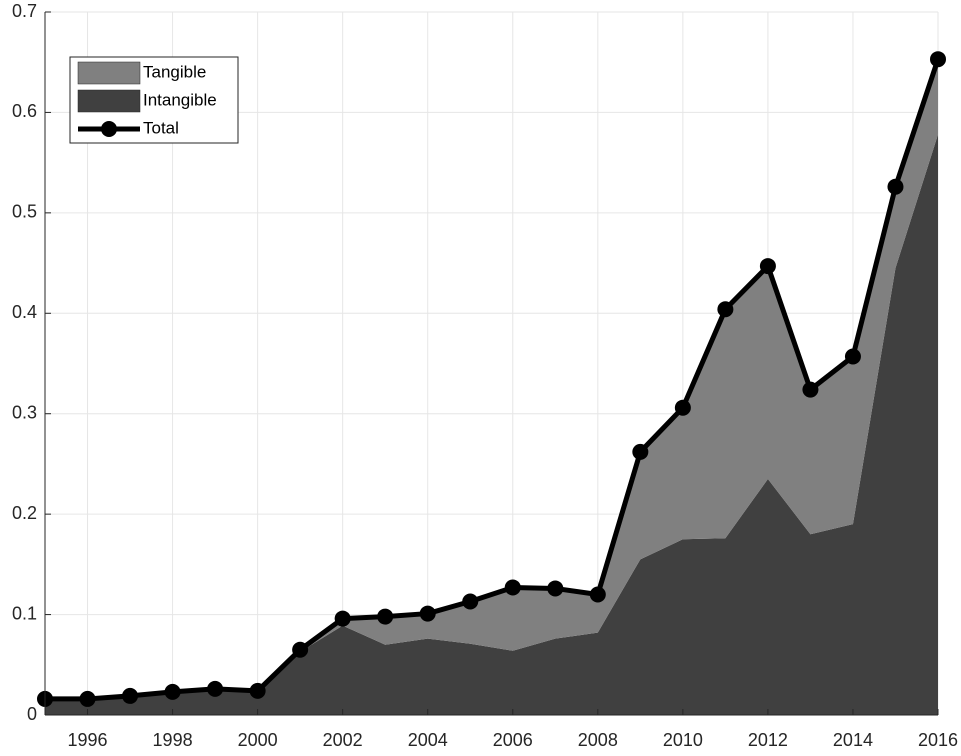 The image size is (961, 756). What do you see at coordinates (258, 740) in the screenshot?
I see `x-tick-label: 2000` at bounding box center [258, 740].